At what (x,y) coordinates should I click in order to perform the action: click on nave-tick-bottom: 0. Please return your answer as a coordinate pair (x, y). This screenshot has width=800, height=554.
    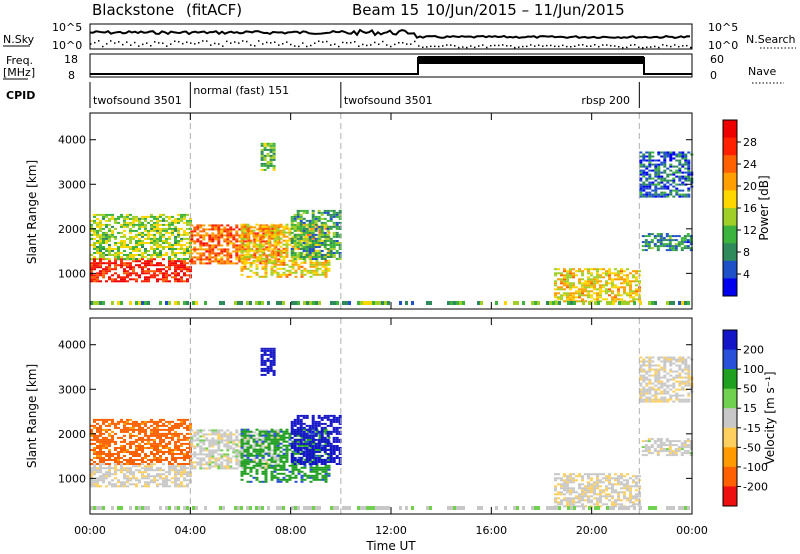
    Looking at the image, I should click on (713, 75).